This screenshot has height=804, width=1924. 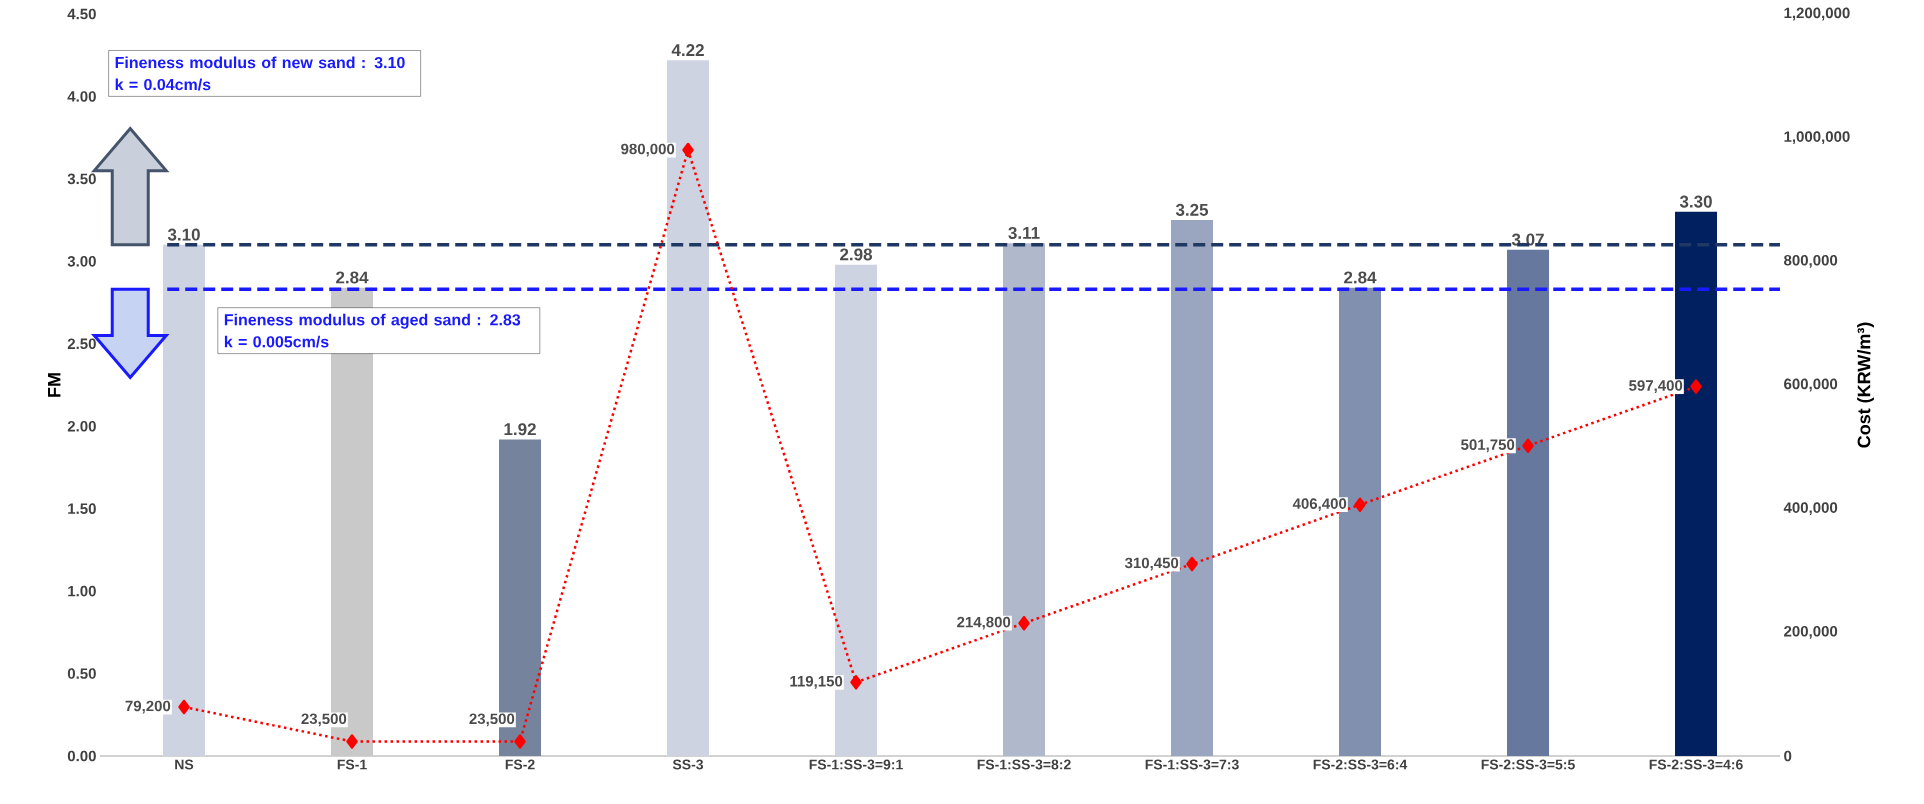 I want to click on x-tick-label: FS-2:SS-3=4:6, so click(x=1696, y=764).